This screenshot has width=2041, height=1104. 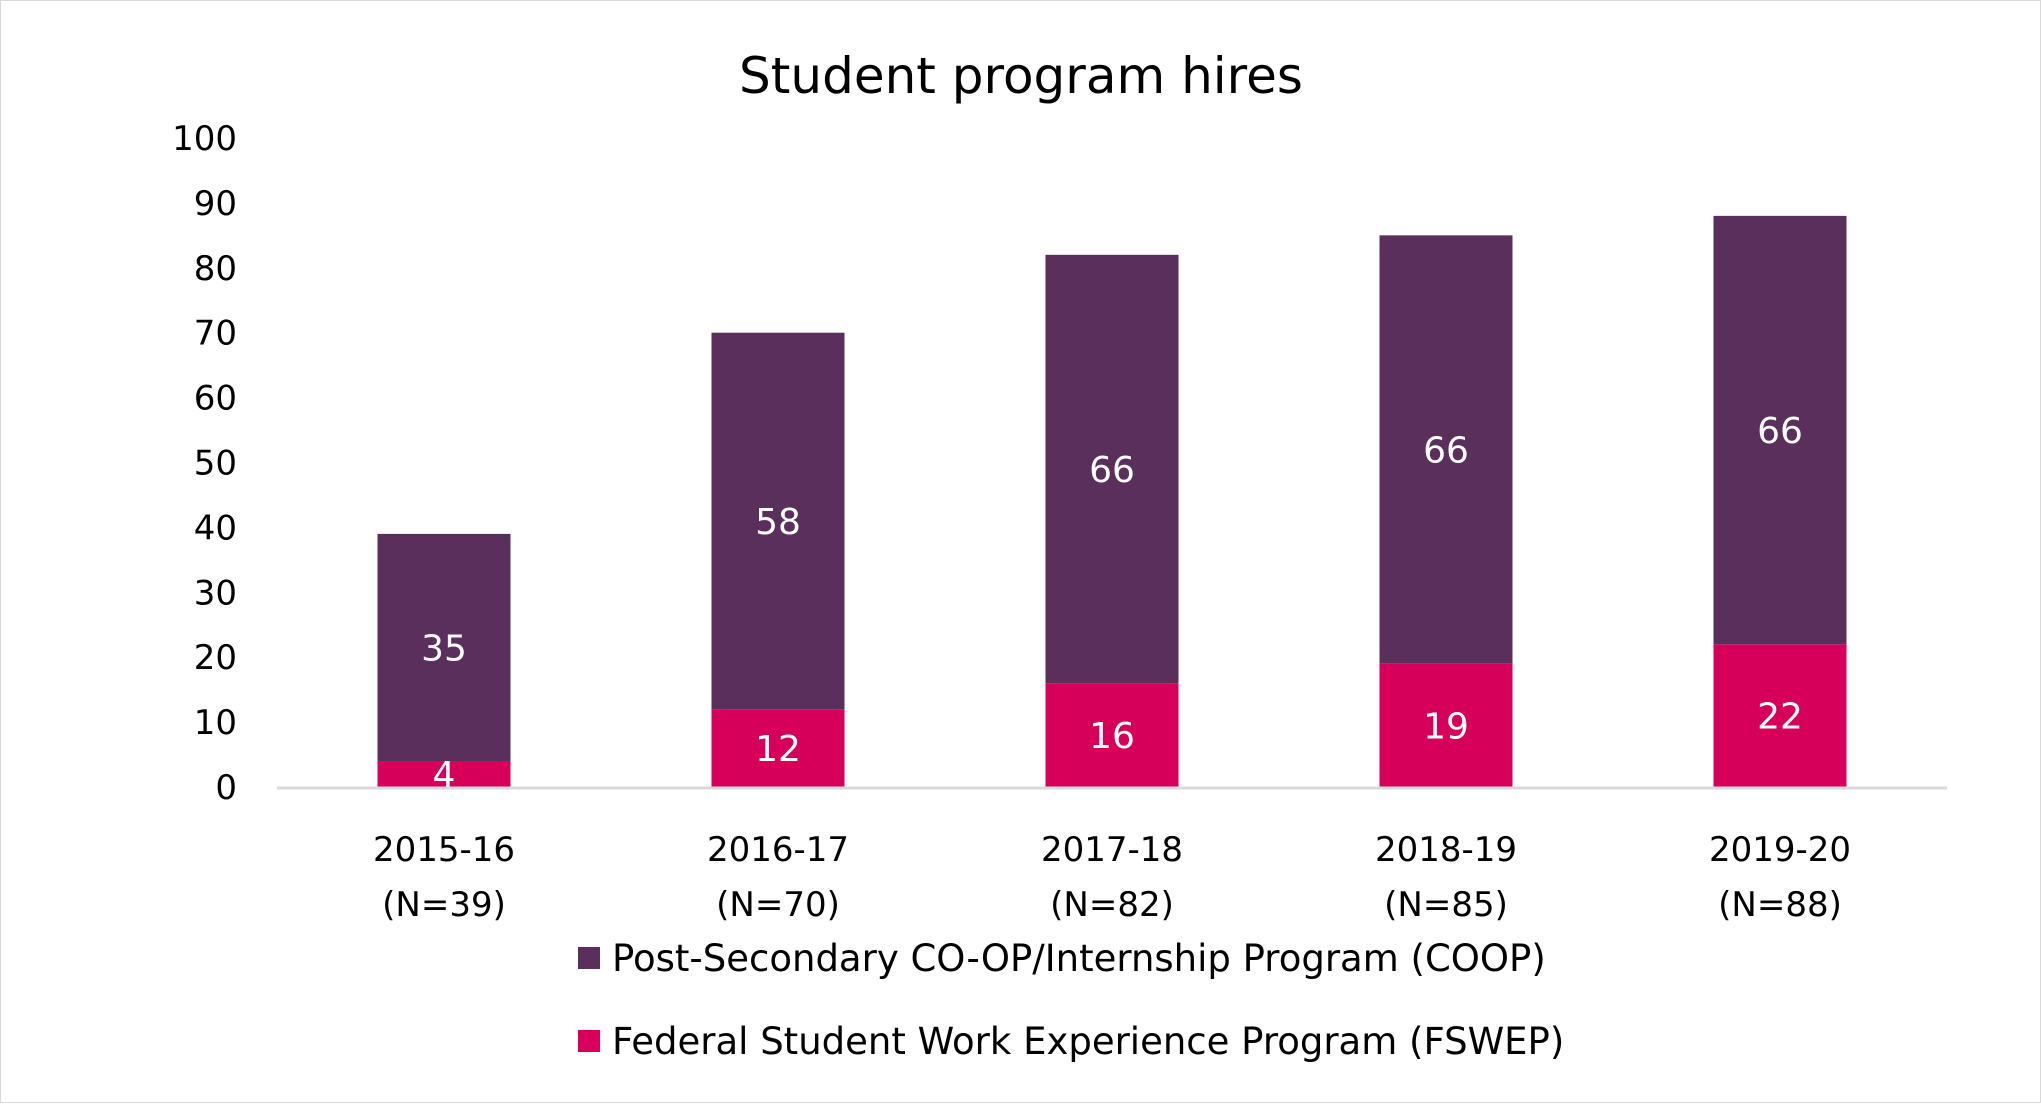 I want to click on y-tick-label: 80, so click(x=215, y=269).